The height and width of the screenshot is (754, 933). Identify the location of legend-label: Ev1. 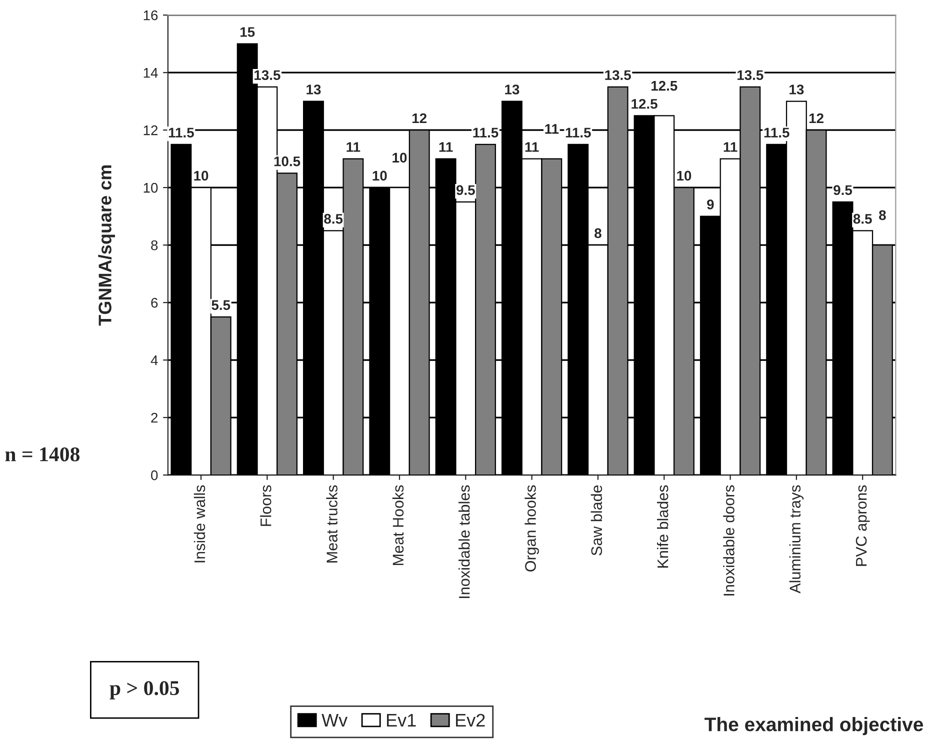
(401, 720).